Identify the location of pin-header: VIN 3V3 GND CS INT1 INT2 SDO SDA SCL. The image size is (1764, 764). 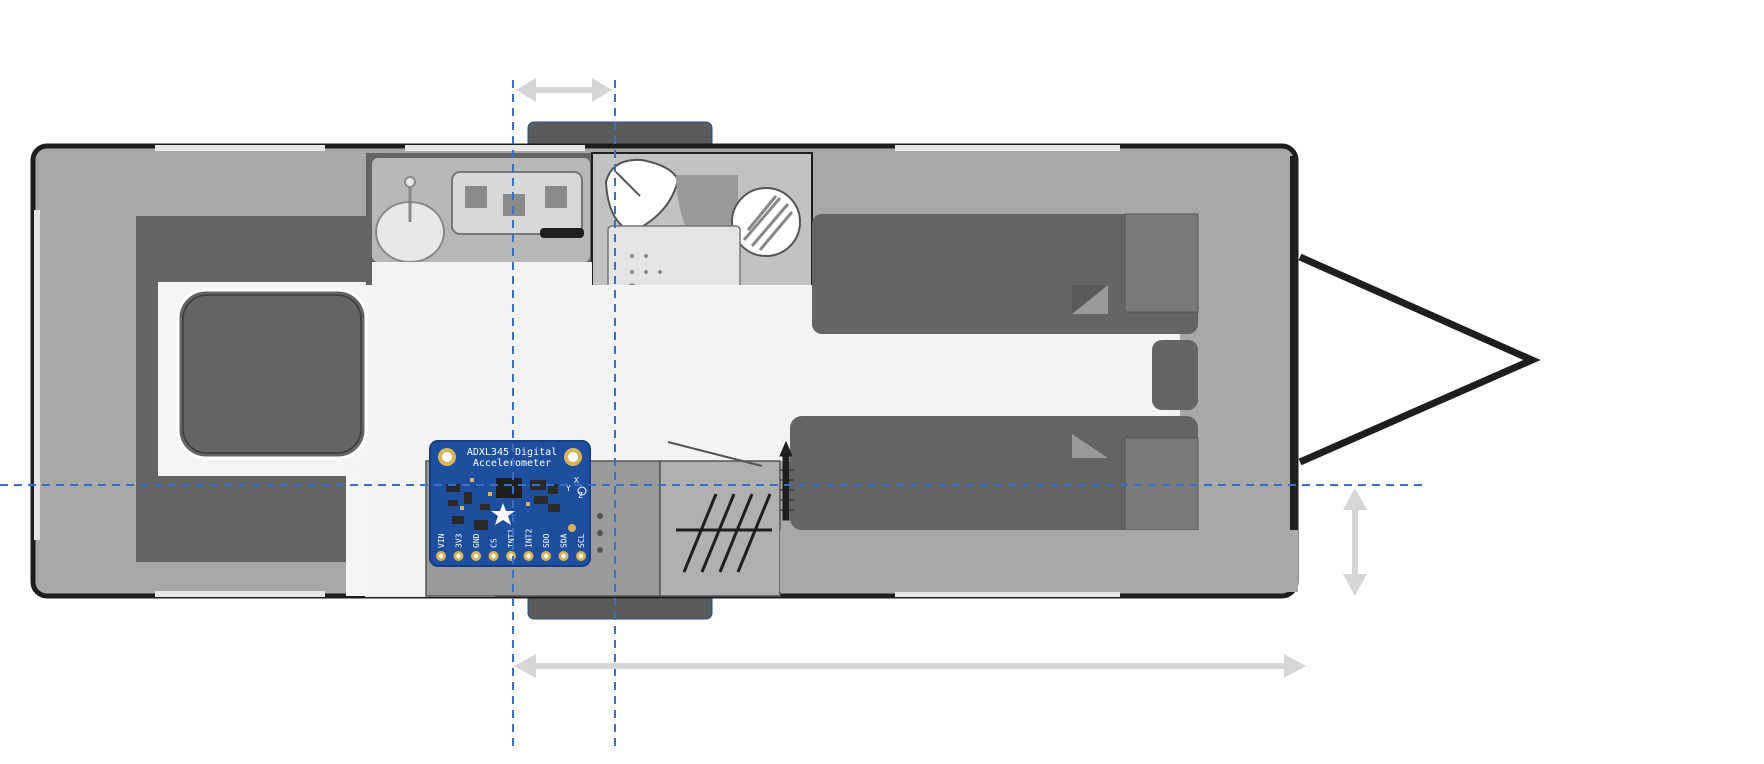
(511, 545).